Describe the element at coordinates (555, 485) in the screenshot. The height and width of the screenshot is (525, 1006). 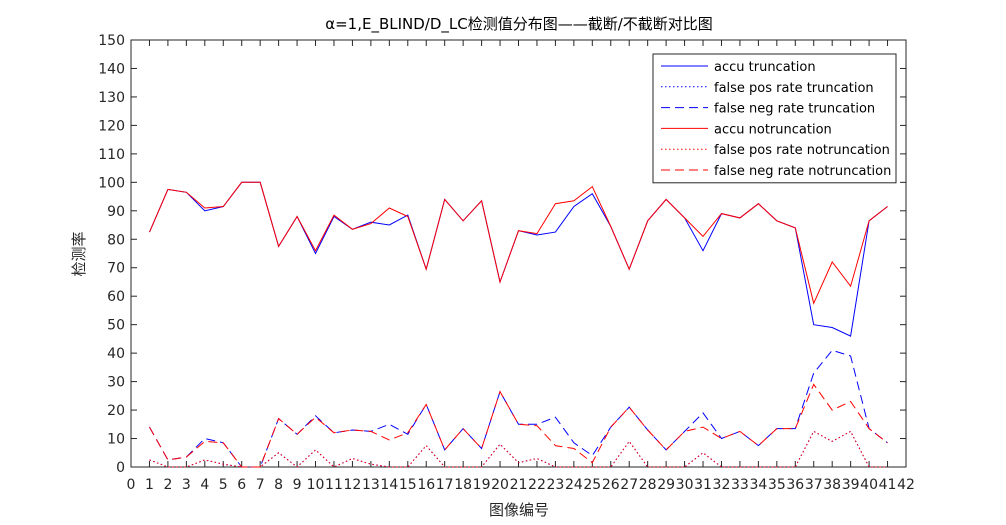
I see `x-tick-label: 23` at that location.